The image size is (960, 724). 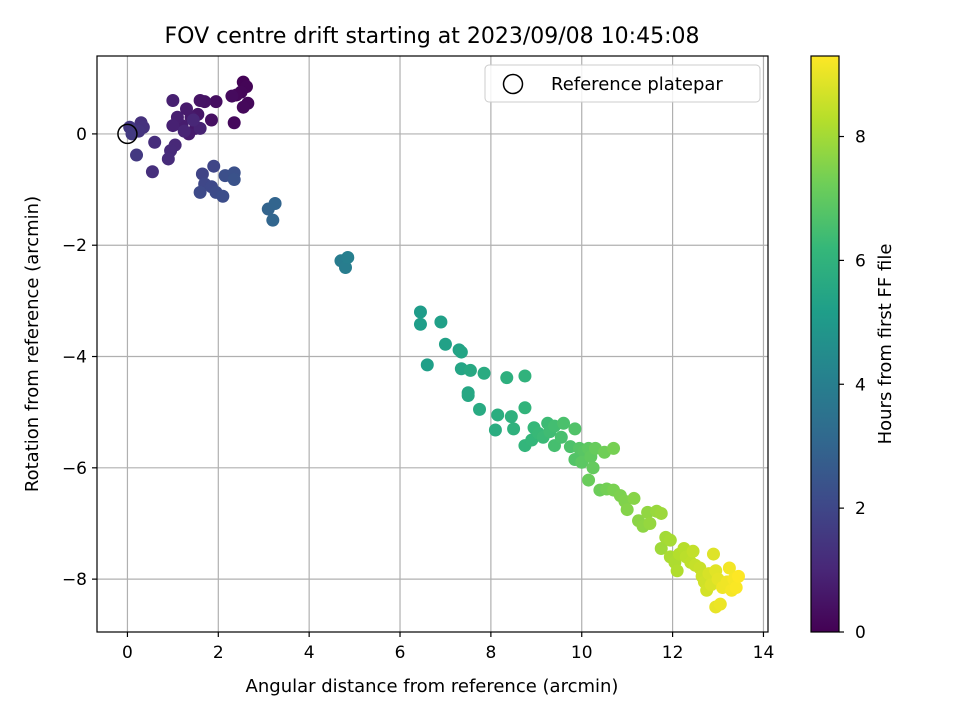 What do you see at coordinates (74, 580) in the screenshot?
I see `y-tick-label: −8` at bounding box center [74, 580].